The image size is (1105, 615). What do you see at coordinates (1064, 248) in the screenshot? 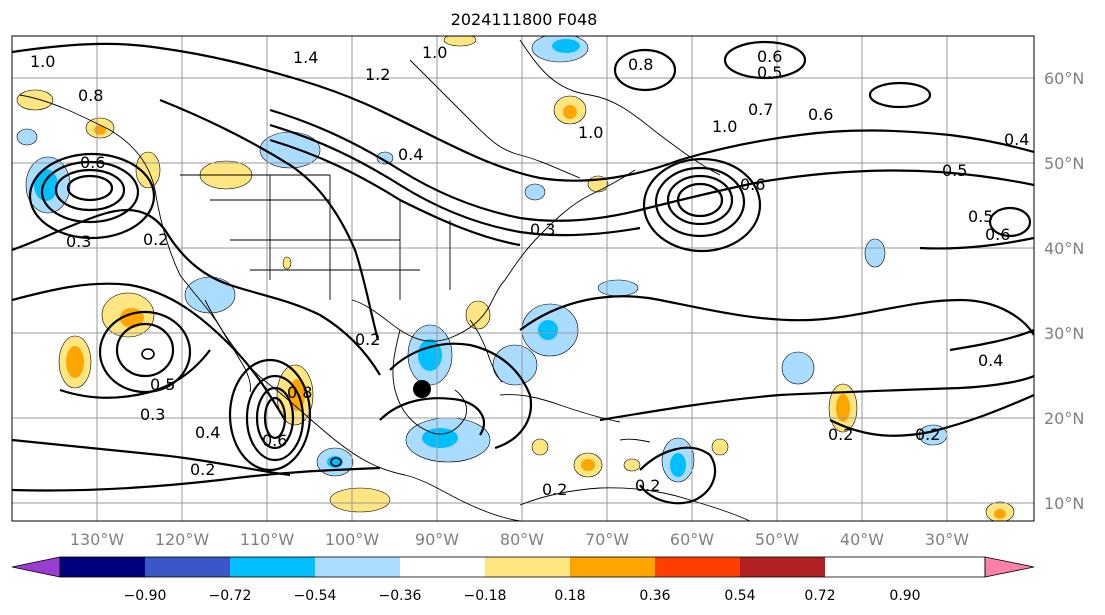
I see `lat-label: 40°N` at bounding box center [1064, 248].